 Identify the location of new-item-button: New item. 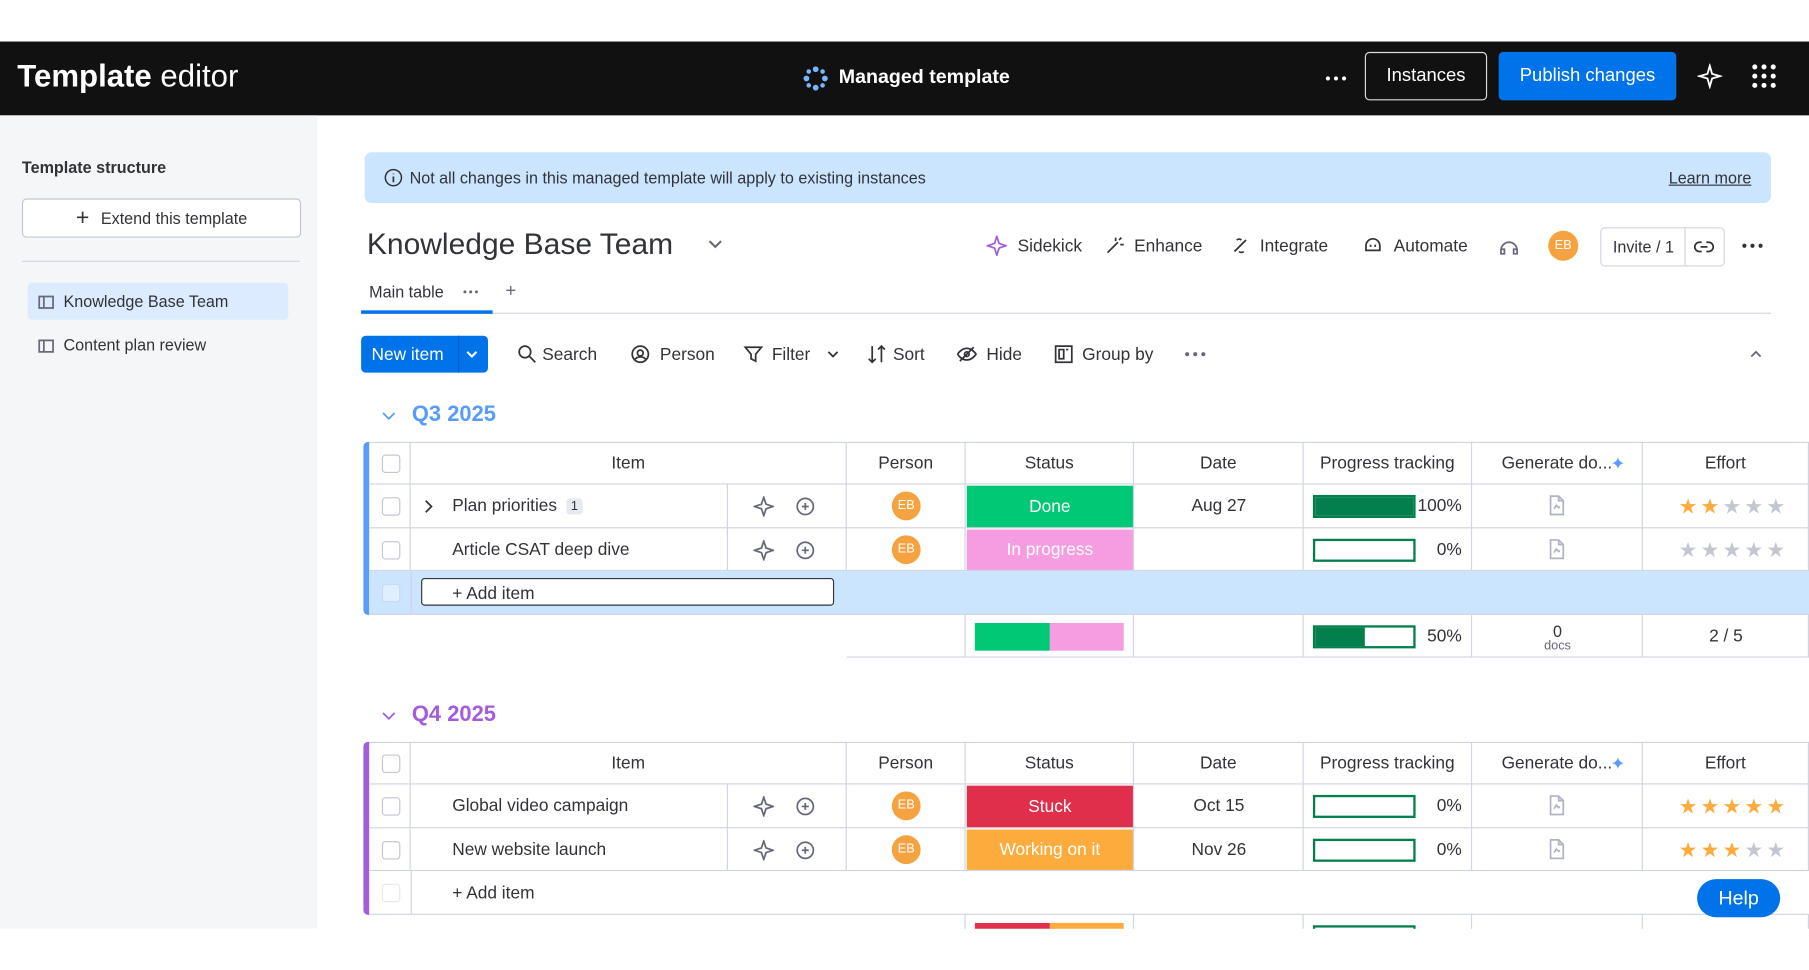
(425, 354).